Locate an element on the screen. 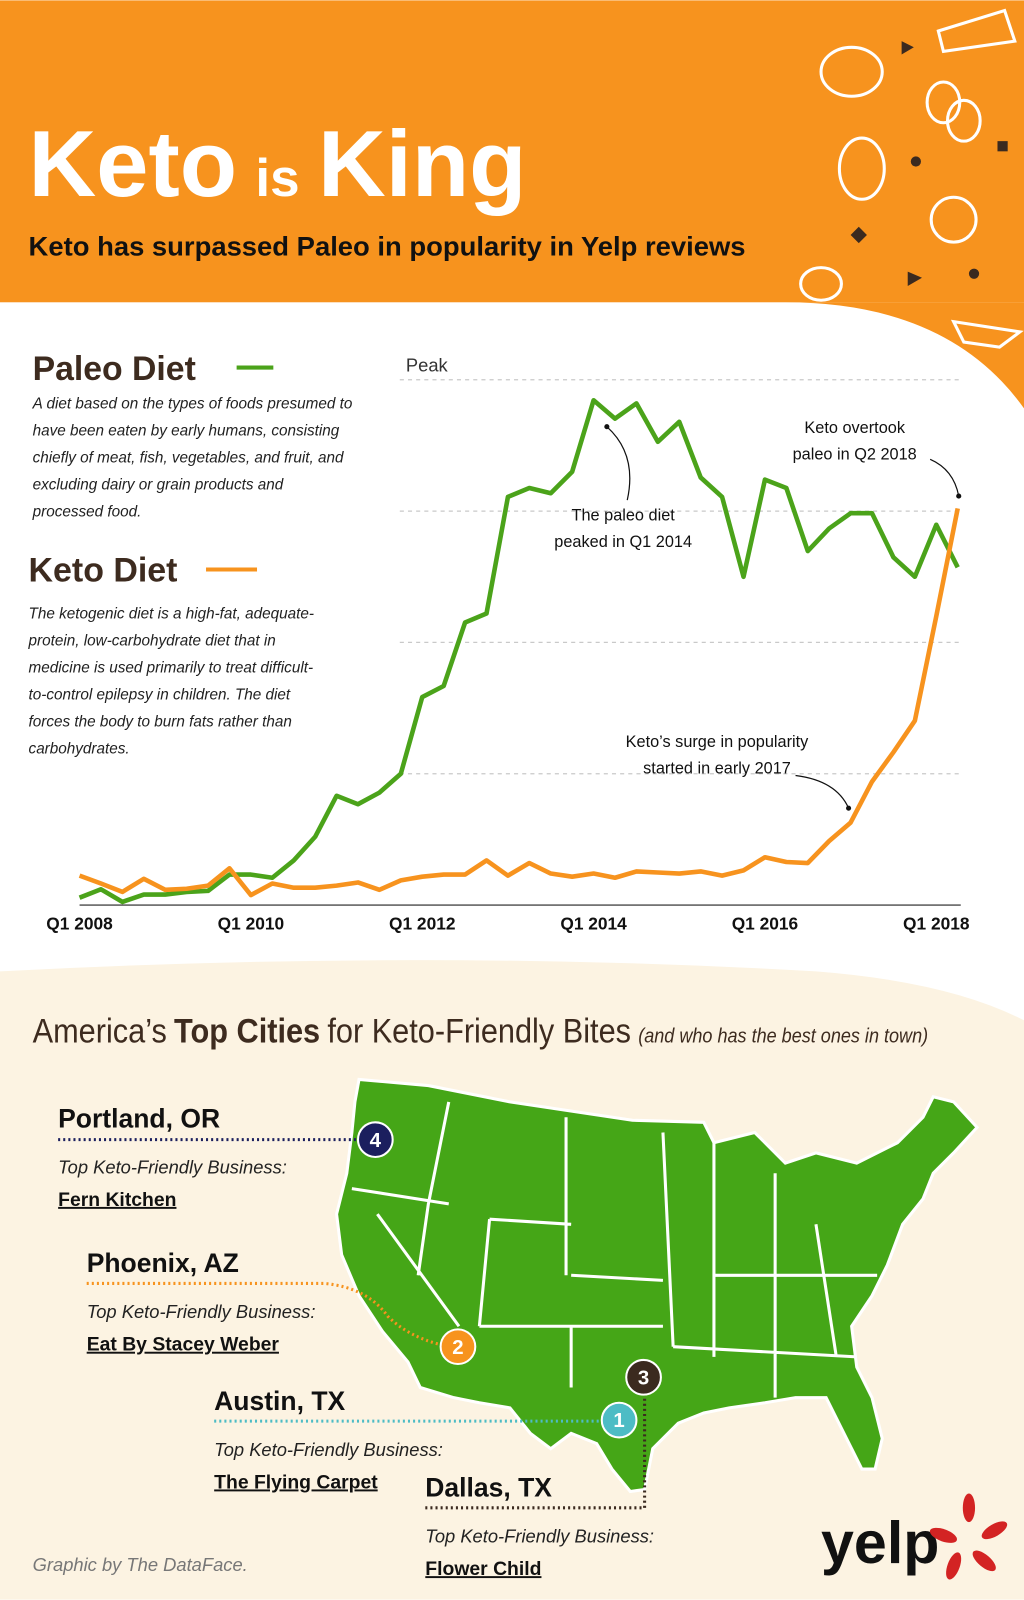  leader-line is located at coordinates (536, 1452).